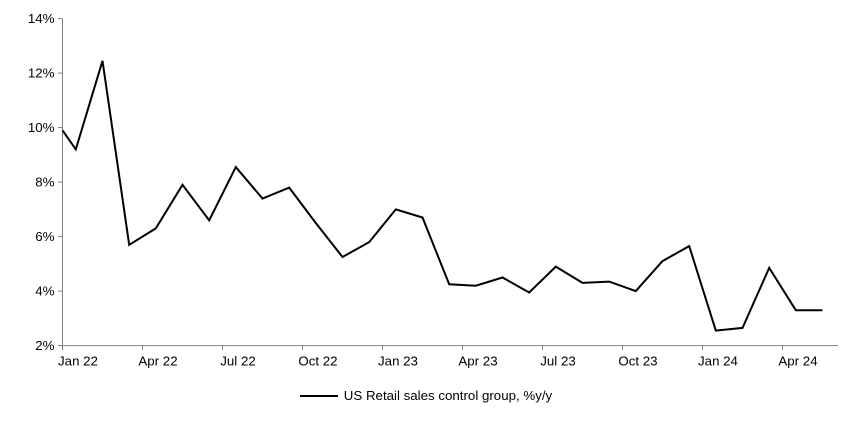 Image resolution: width=852 pixels, height=423 pixels. What do you see at coordinates (317, 361) in the screenshot?
I see `x-axis-tick-label: Oct 22` at bounding box center [317, 361].